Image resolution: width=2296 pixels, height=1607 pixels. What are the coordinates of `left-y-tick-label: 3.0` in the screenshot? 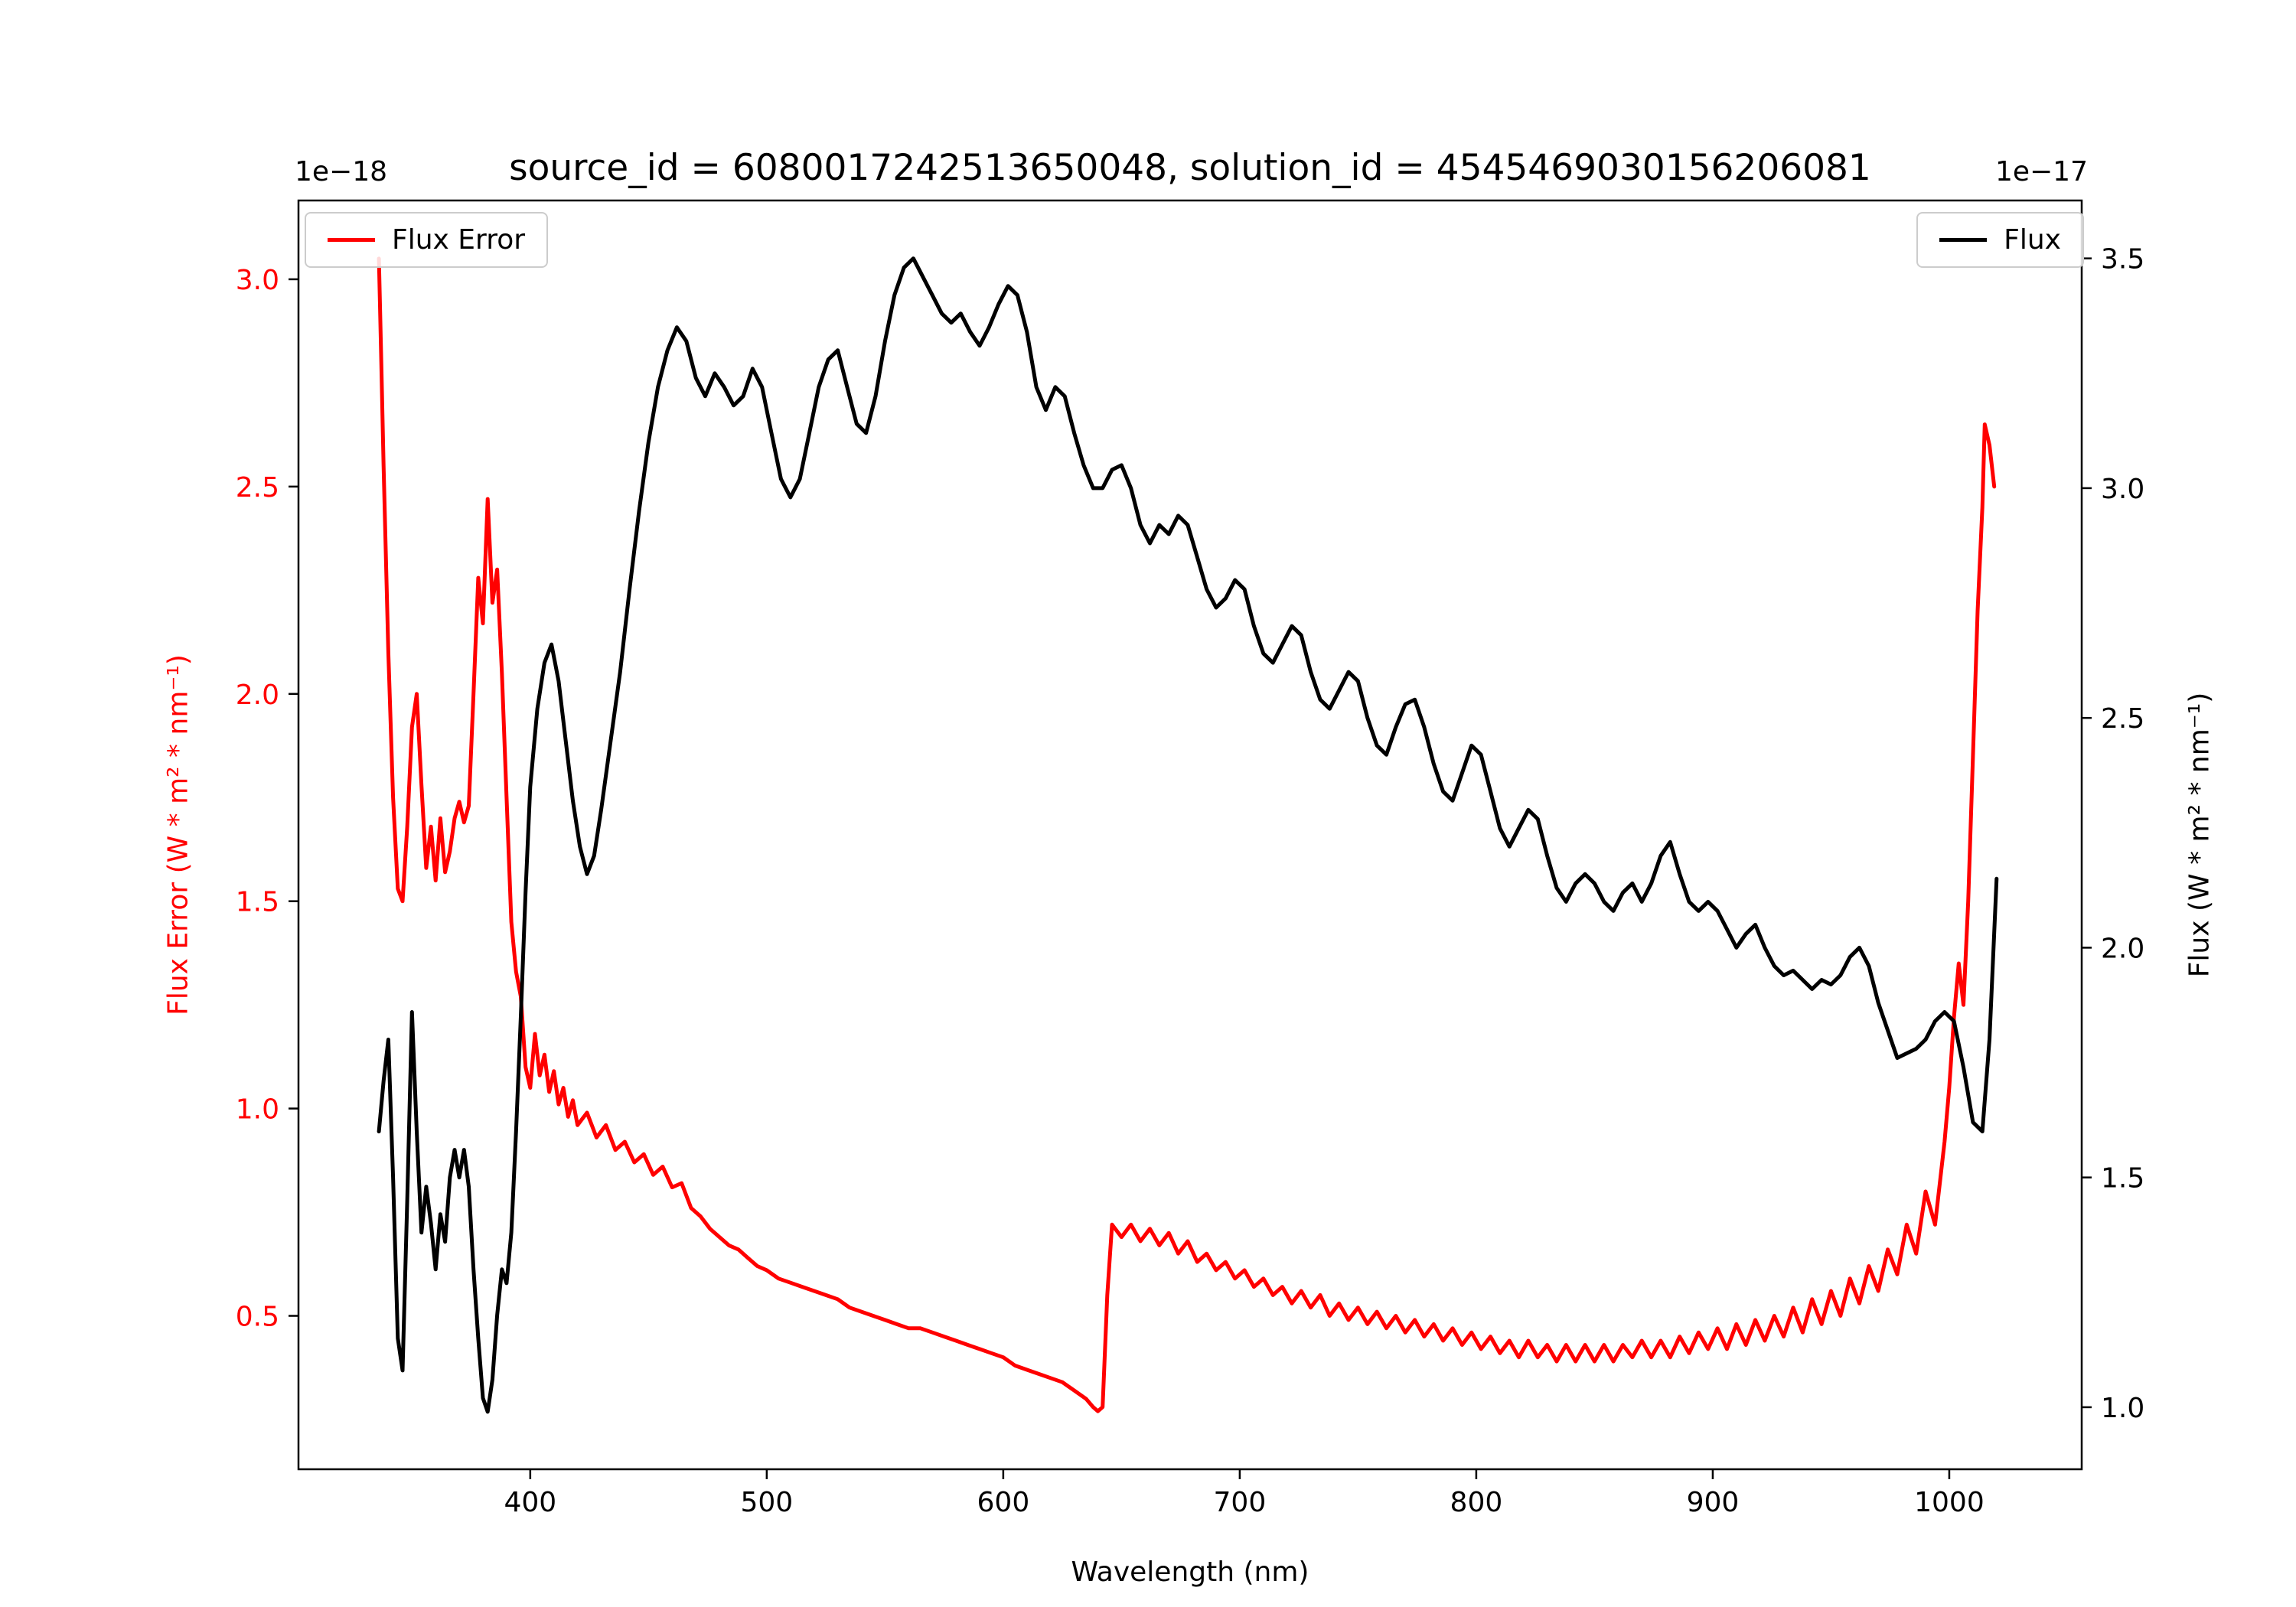 It's located at (257, 280).